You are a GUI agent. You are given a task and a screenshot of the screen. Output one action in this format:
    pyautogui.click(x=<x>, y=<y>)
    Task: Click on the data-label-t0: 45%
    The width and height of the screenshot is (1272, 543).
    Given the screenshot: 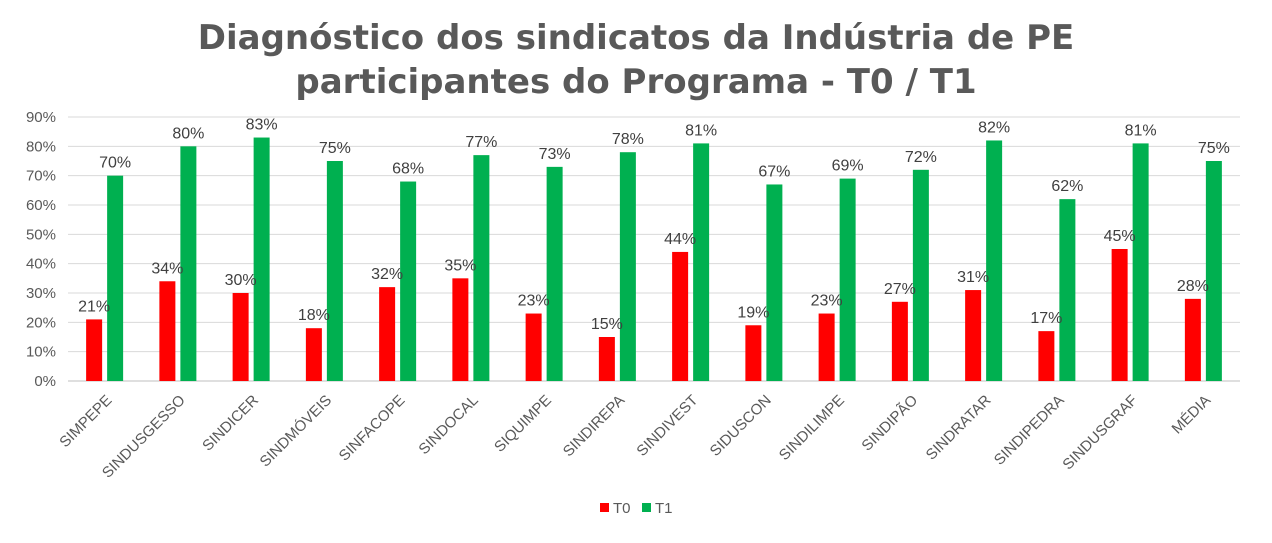 What is the action you would take?
    pyautogui.click(x=1120, y=236)
    